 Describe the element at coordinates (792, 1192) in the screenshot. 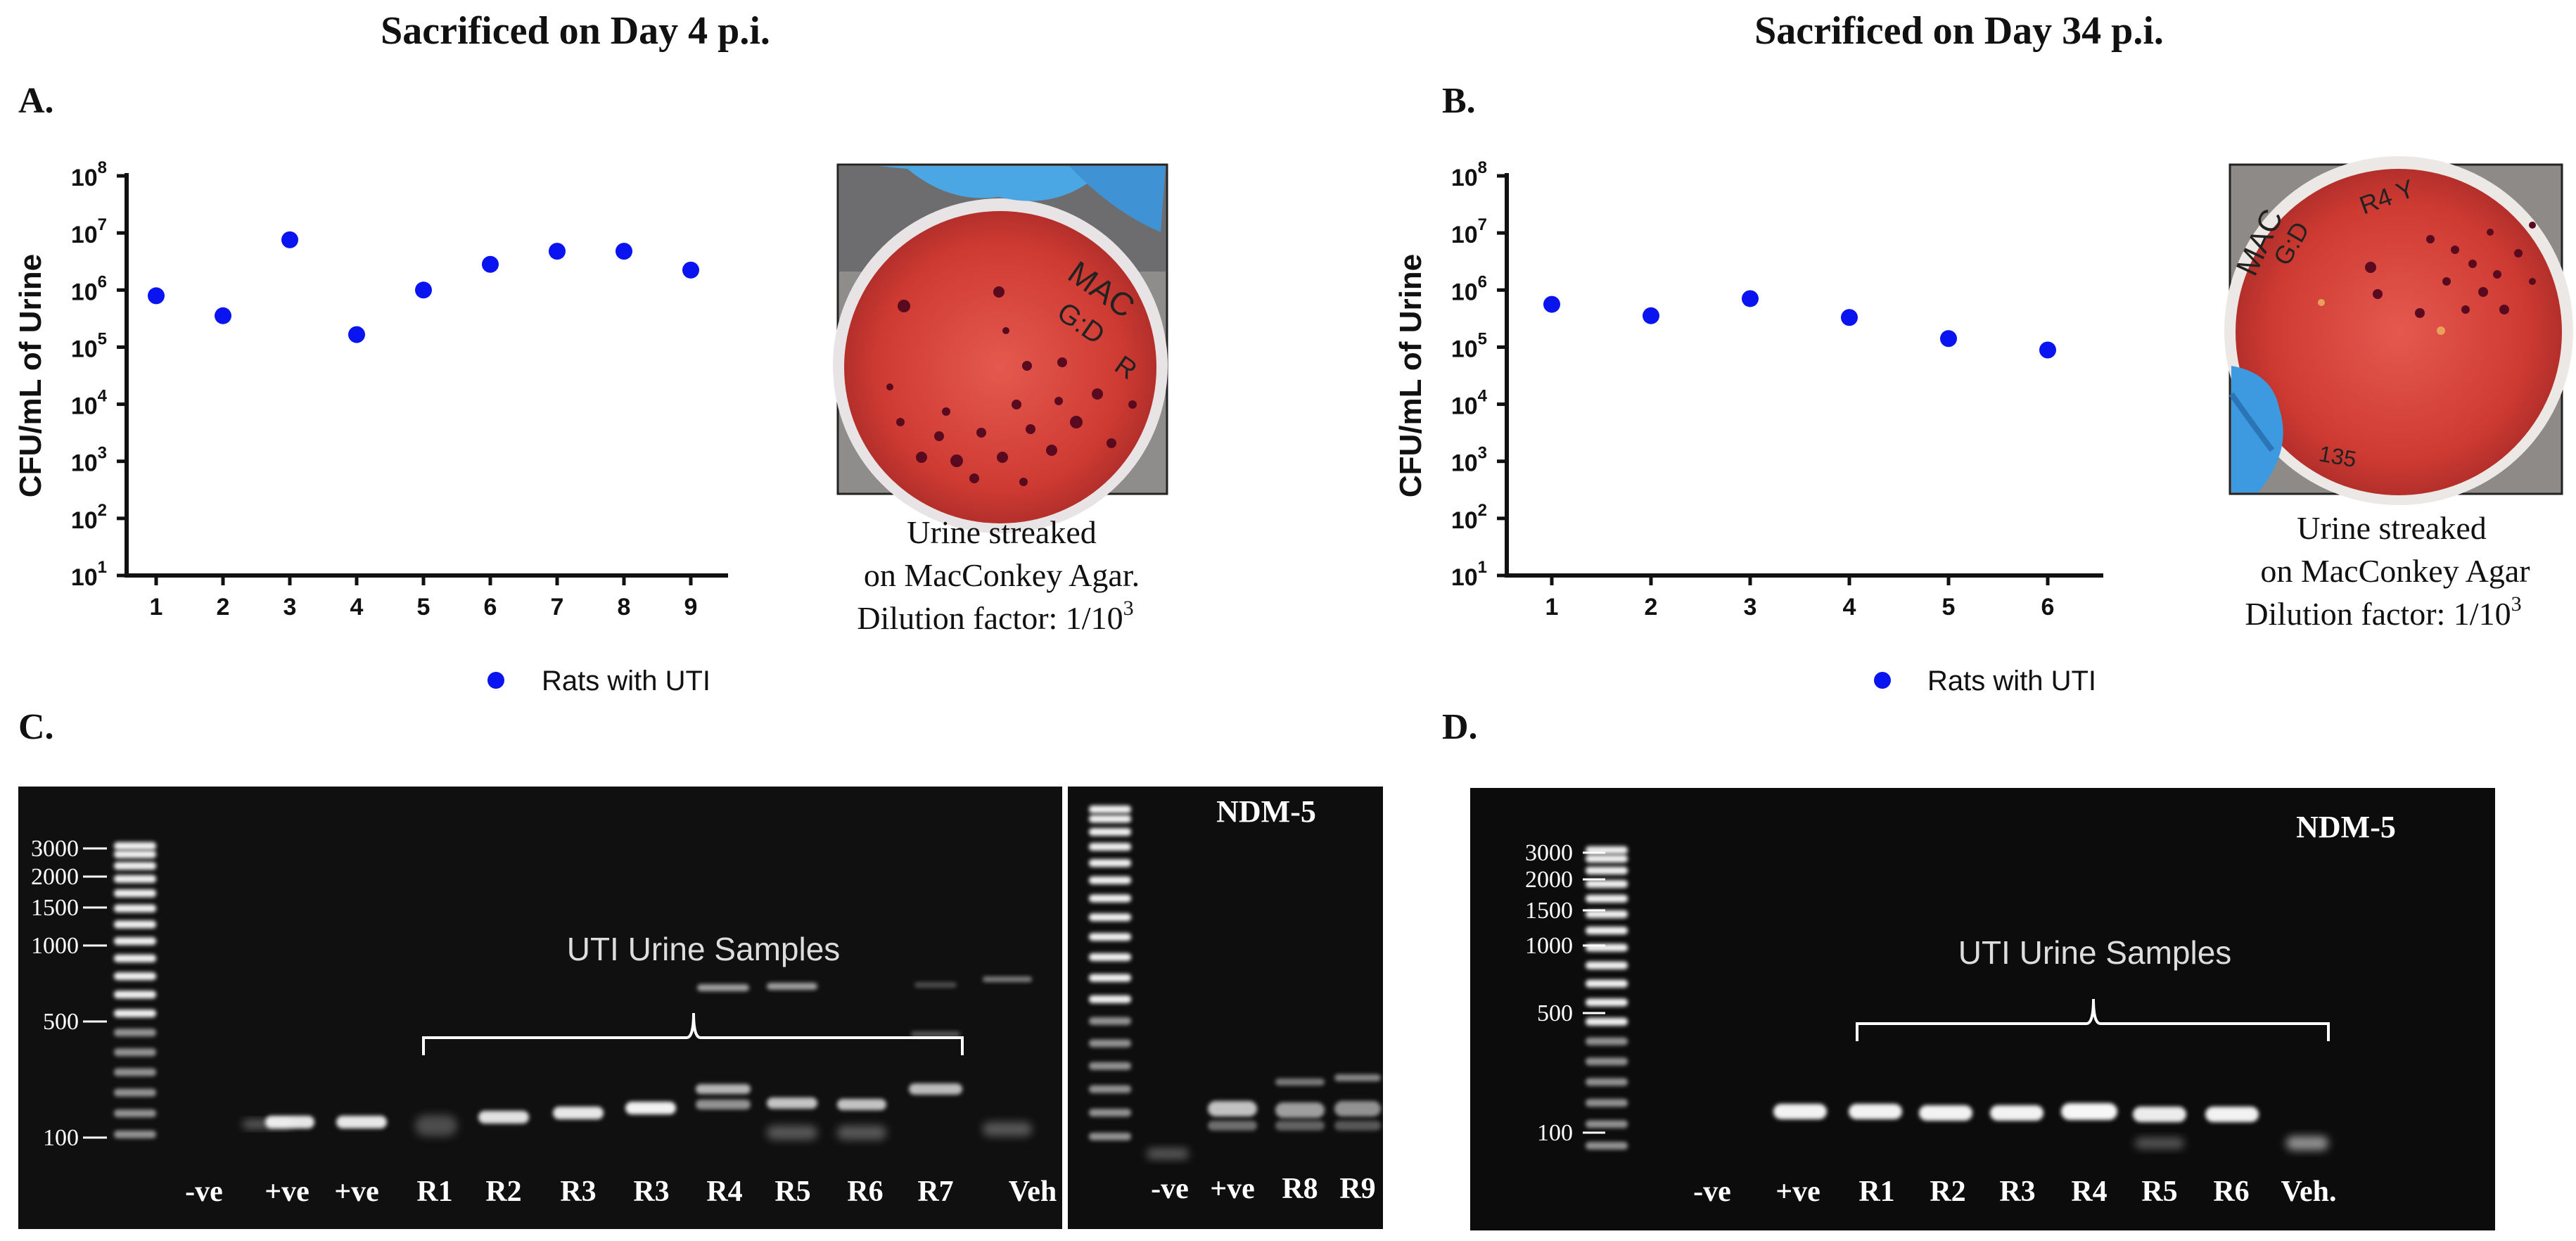

I see `gel-c-lane-label: R5` at that location.